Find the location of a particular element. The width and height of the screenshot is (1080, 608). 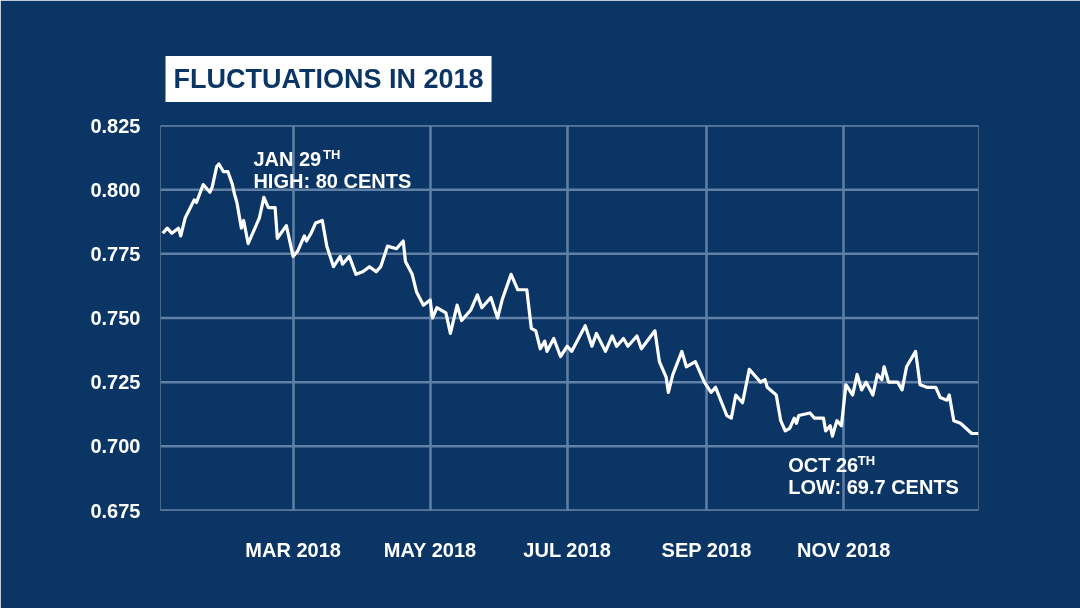

x-tick-label: MAY 2018 is located at coordinates (430, 549).